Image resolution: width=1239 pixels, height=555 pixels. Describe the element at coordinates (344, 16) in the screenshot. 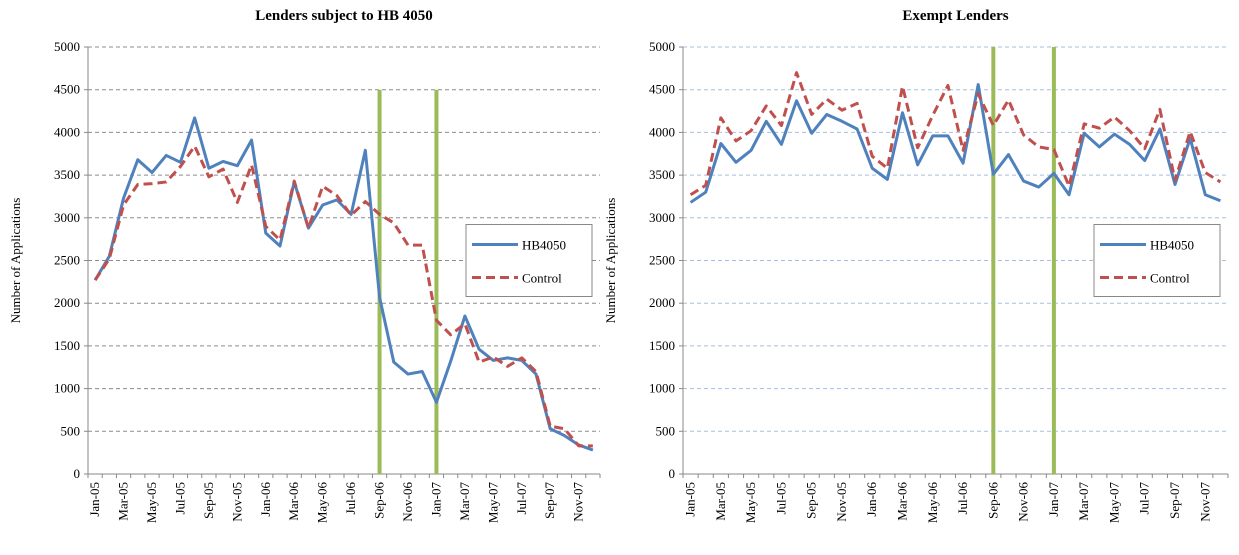

I see `chart-title: Lenders subject to HB 4050` at that location.